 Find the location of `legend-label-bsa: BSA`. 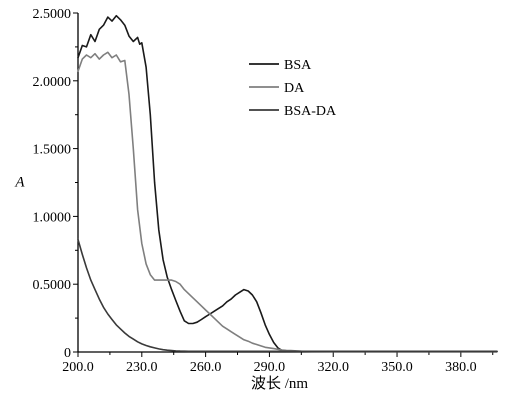

legend-label-bsa: BSA is located at coordinates (298, 65).